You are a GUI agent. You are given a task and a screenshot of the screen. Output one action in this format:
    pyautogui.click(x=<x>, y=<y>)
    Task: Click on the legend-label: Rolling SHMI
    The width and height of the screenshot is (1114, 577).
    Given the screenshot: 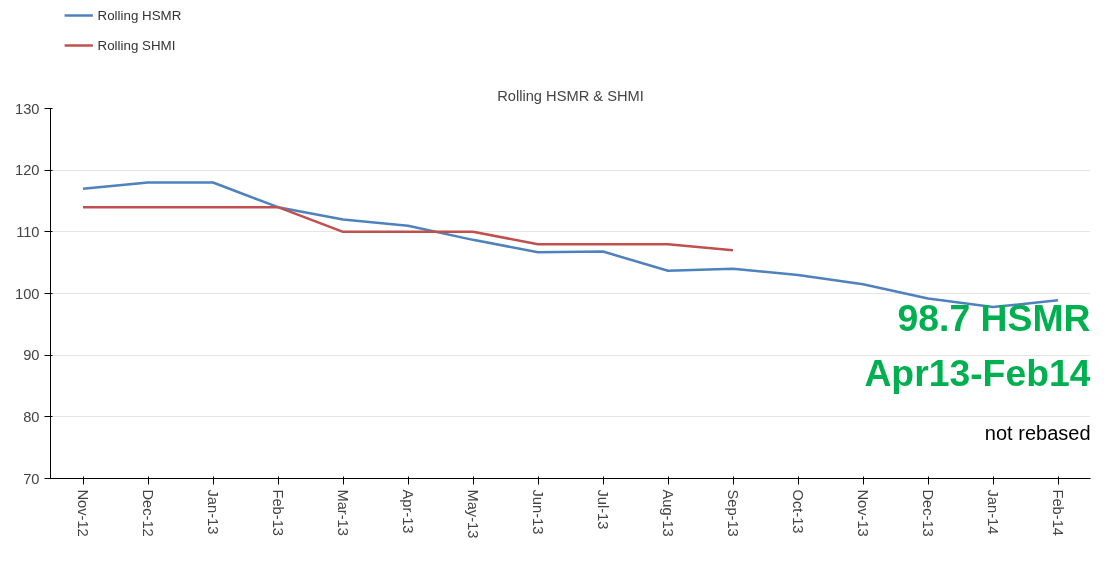 What is the action you would take?
    pyautogui.click(x=136, y=45)
    